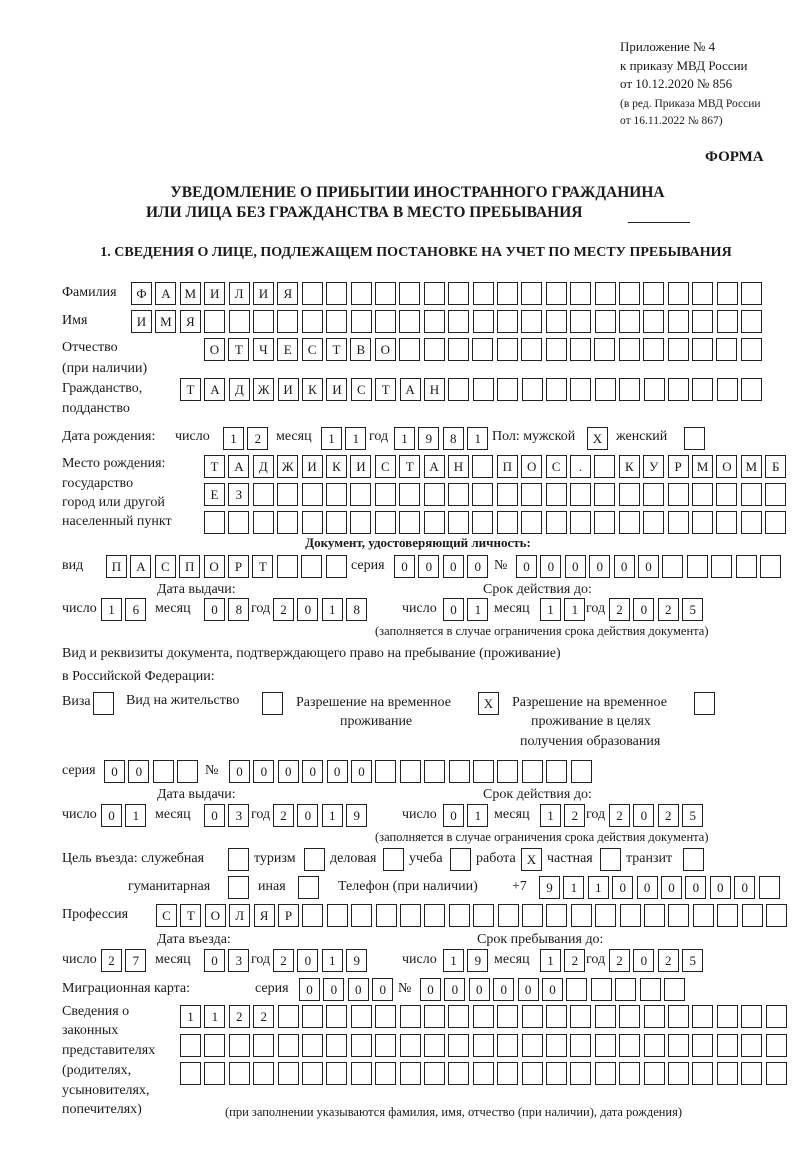 This screenshot has height=1163, width=800. Describe the element at coordinates (678, 466) in the screenshot. I see `char-cell: Р` at that location.